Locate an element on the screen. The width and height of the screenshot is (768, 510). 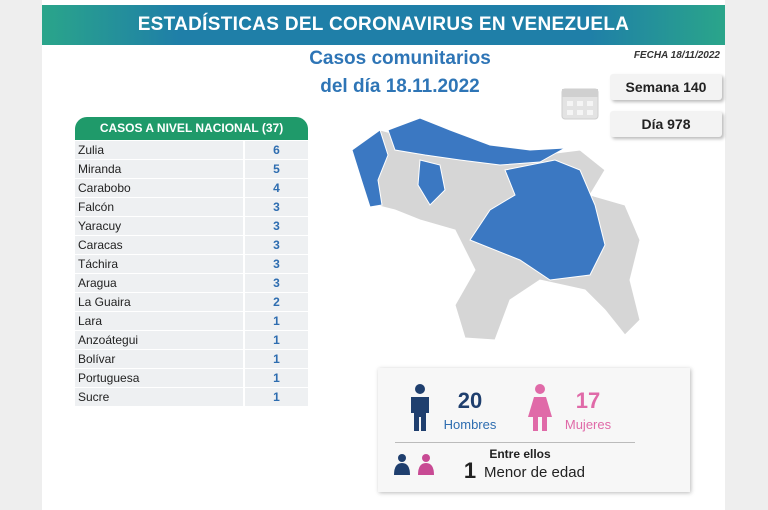
table-row: Yaracuy 3 is located at coordinates (191, 226).